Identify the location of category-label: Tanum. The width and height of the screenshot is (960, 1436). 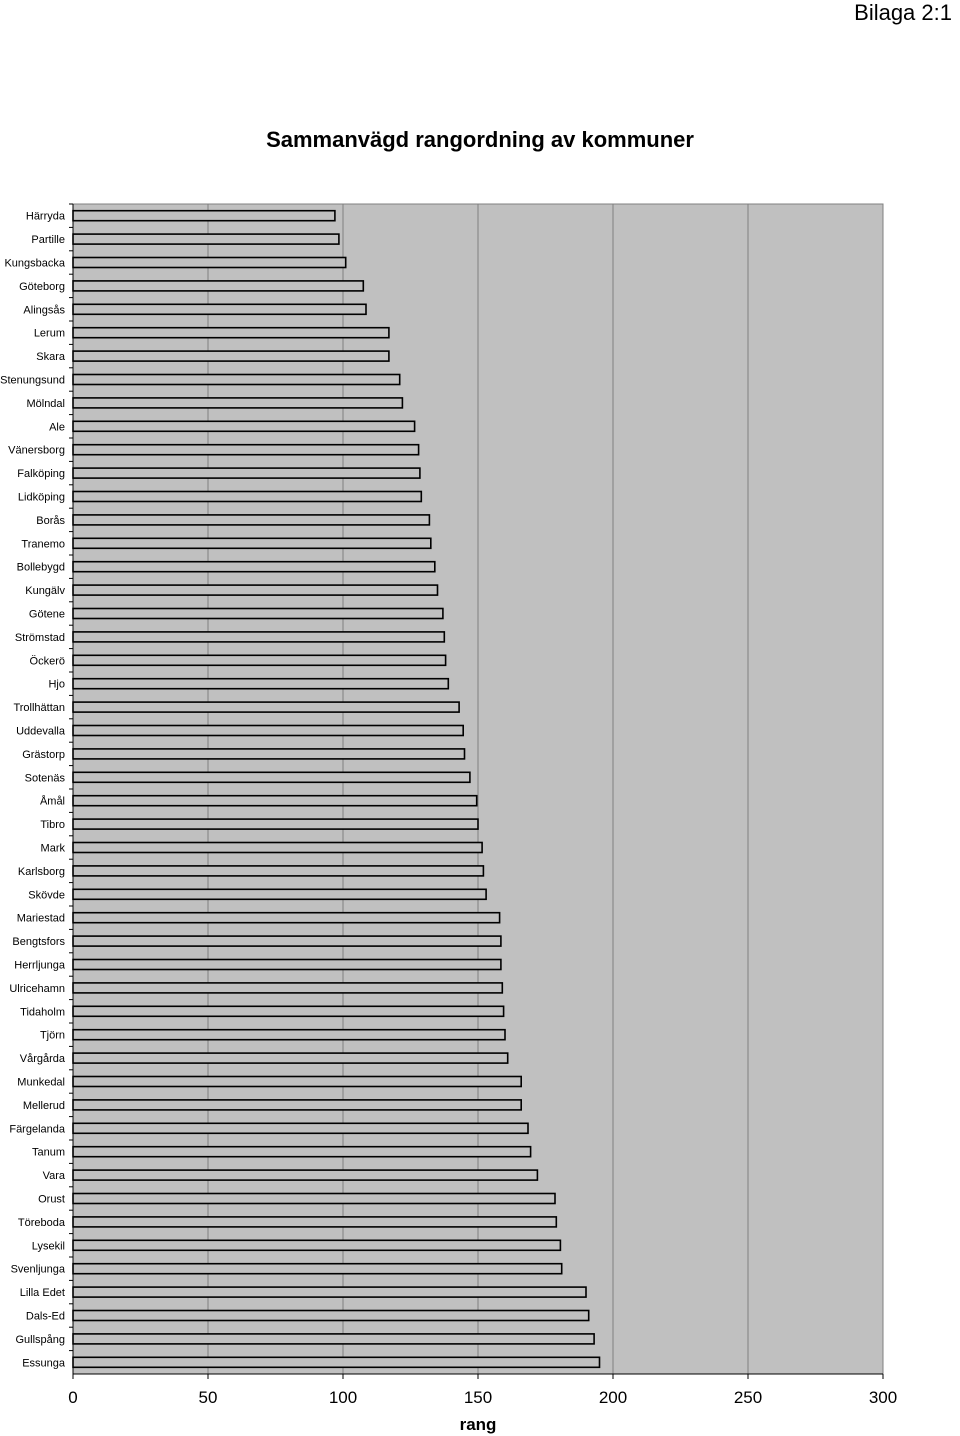
(48, 1153).